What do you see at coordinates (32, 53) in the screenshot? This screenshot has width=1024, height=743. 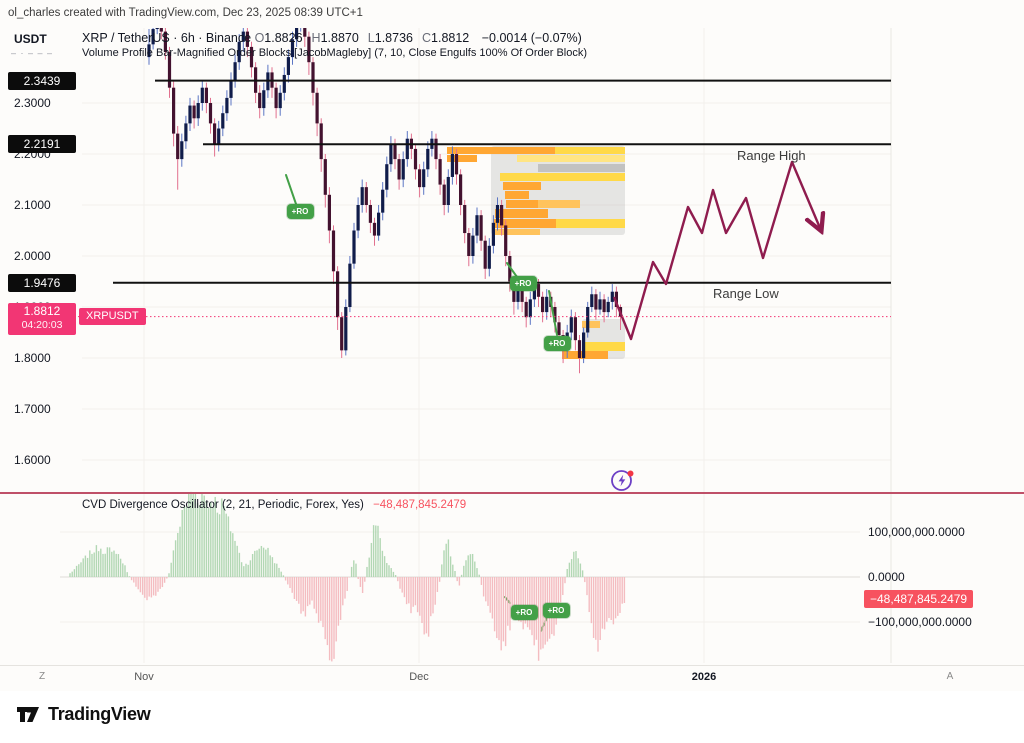 I see `legend-dashes: ‒ · ‒ ‒ ‒` at bounding box center [32, 53].